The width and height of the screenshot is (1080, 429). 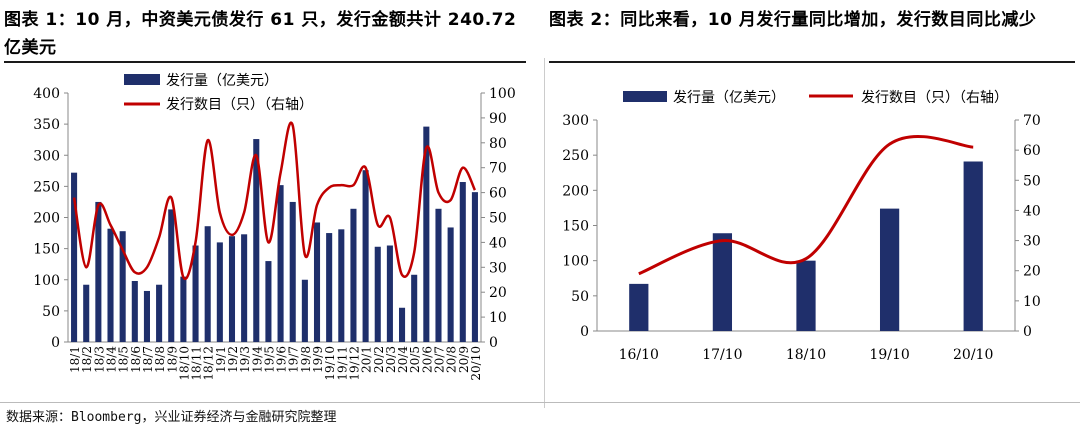 What do you see at coordinates (502, 94) in the screenshot?
I see `right-y-tick-label: 100` at bounding box center [502, 94].